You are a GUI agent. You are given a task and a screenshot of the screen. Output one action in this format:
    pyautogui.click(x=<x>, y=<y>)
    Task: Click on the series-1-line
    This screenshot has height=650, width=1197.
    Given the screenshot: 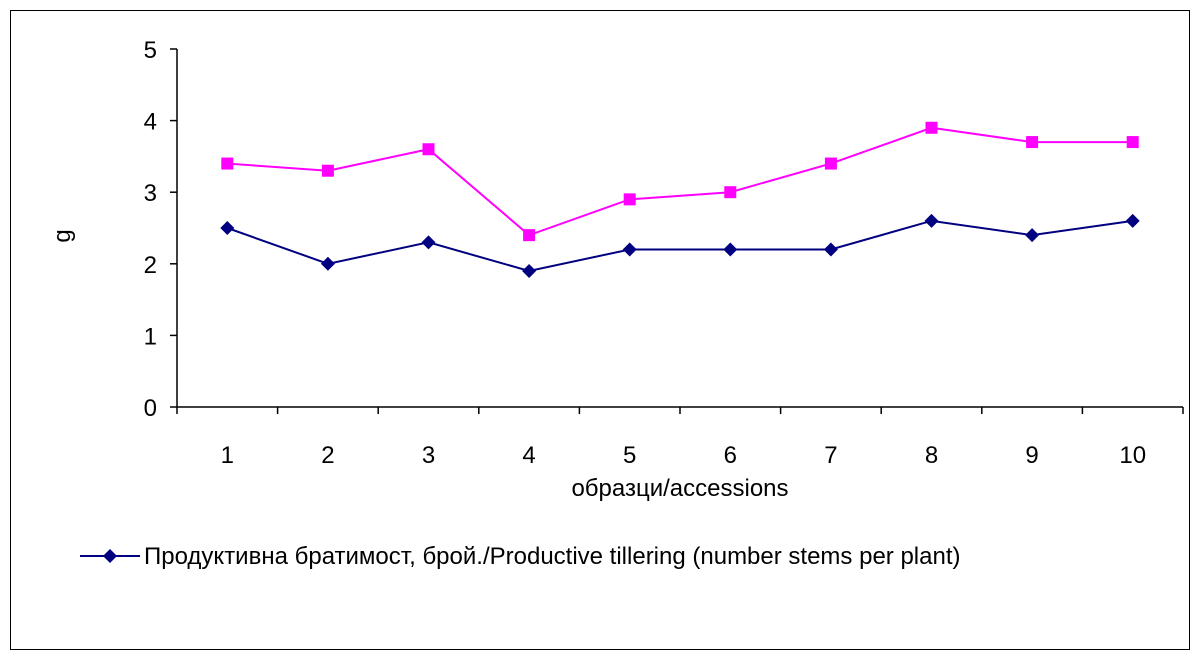 What is the action you would take?
    pyautogui.click(x=679, y=245)
    